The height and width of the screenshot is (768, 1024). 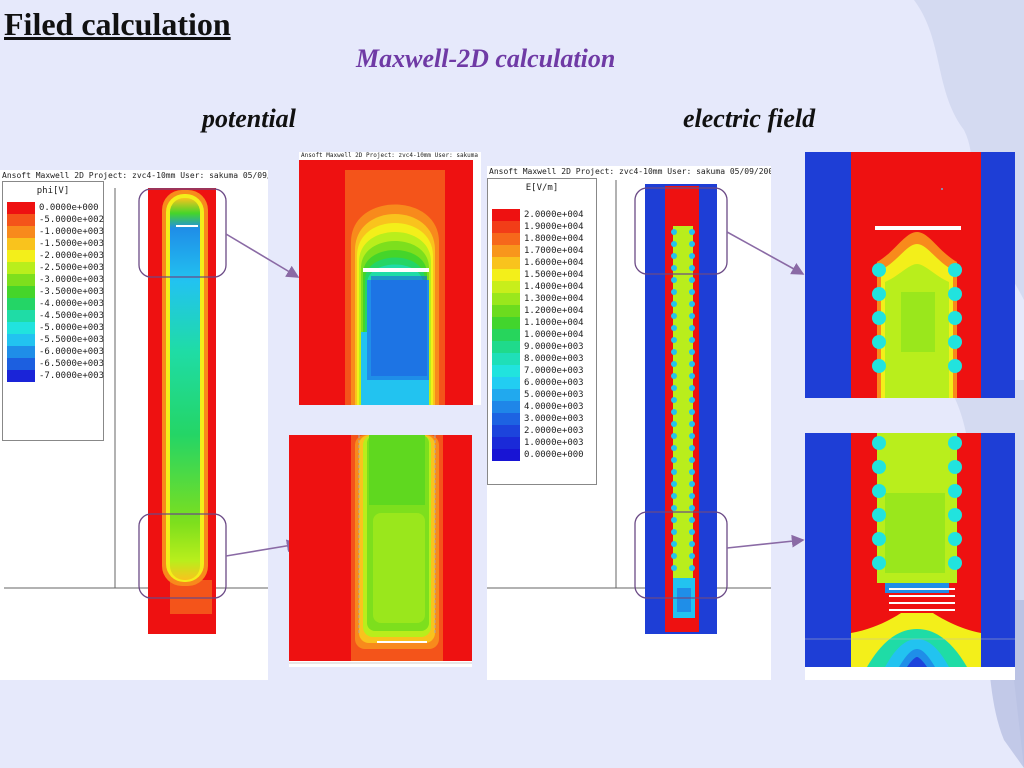 I want to click on potential-legend-entry: -1.5000e+003, so click(x=53, y=244).